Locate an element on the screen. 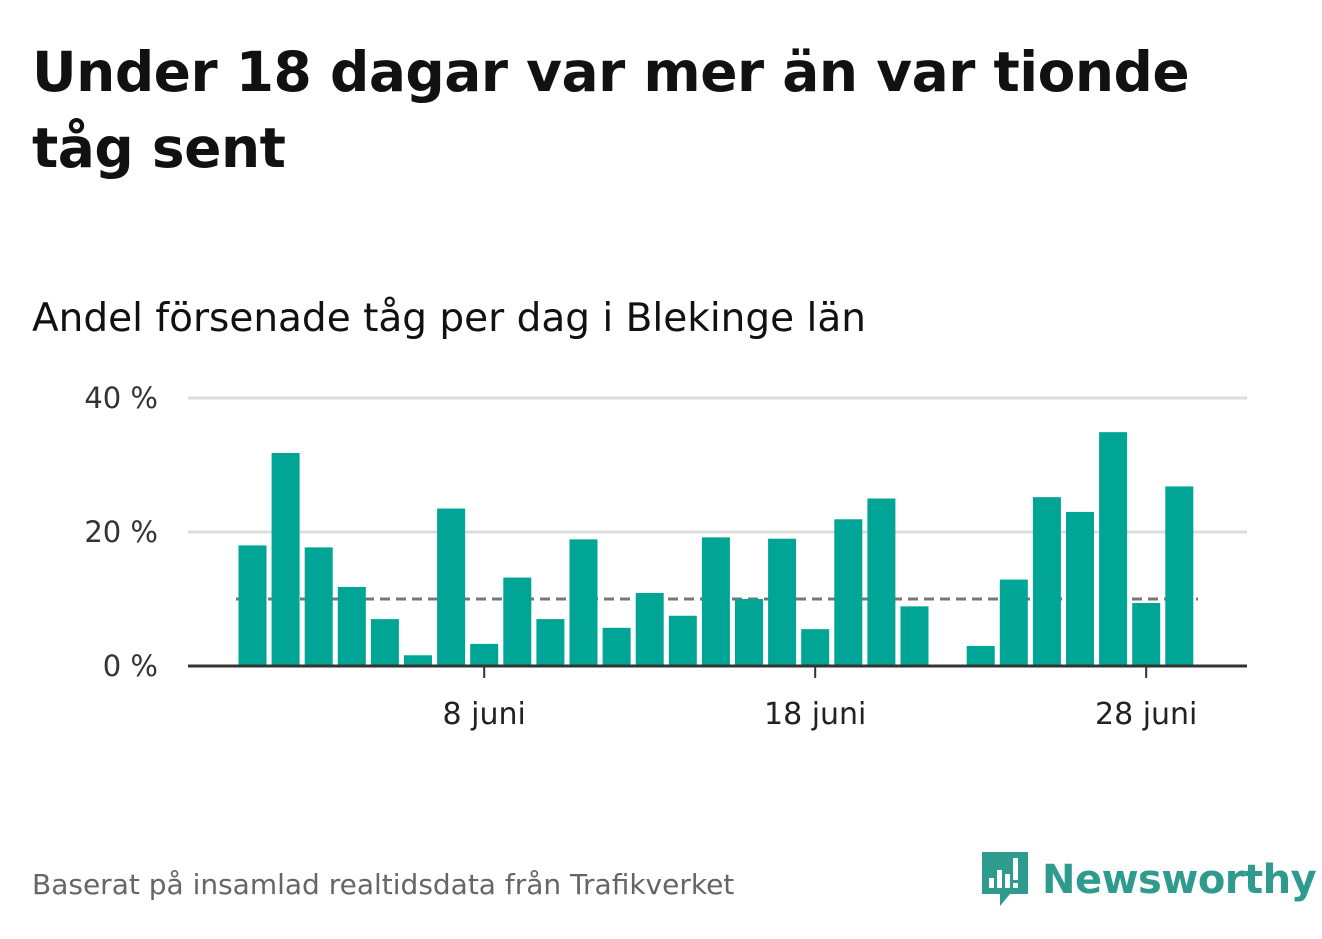  x-ticks: 8 juni 18 juni 28 juni is located at coordinates (820, 699).